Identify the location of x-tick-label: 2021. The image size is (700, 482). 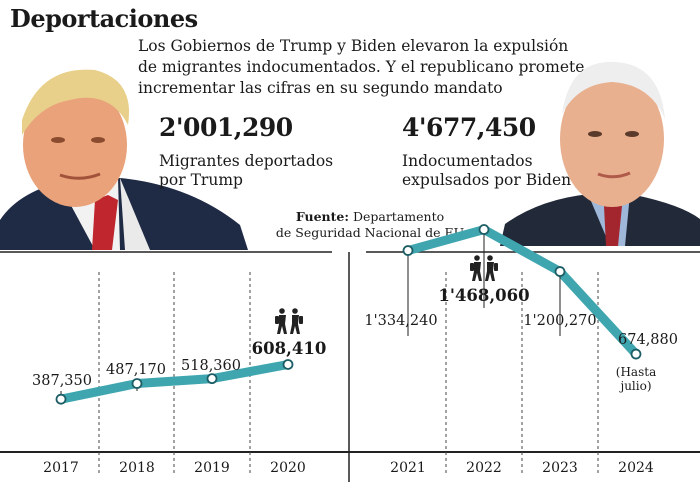
(408, 468).